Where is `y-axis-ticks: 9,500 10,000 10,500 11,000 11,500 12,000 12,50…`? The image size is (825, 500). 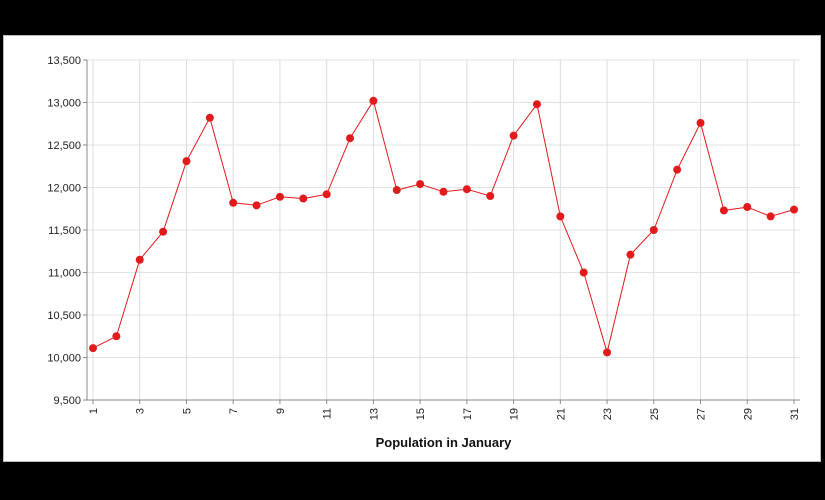
y-axis-ticks: 9,500 10,000 10,500 11,000 11,500 12,000 12,50… is located at coordinates (67, 231).